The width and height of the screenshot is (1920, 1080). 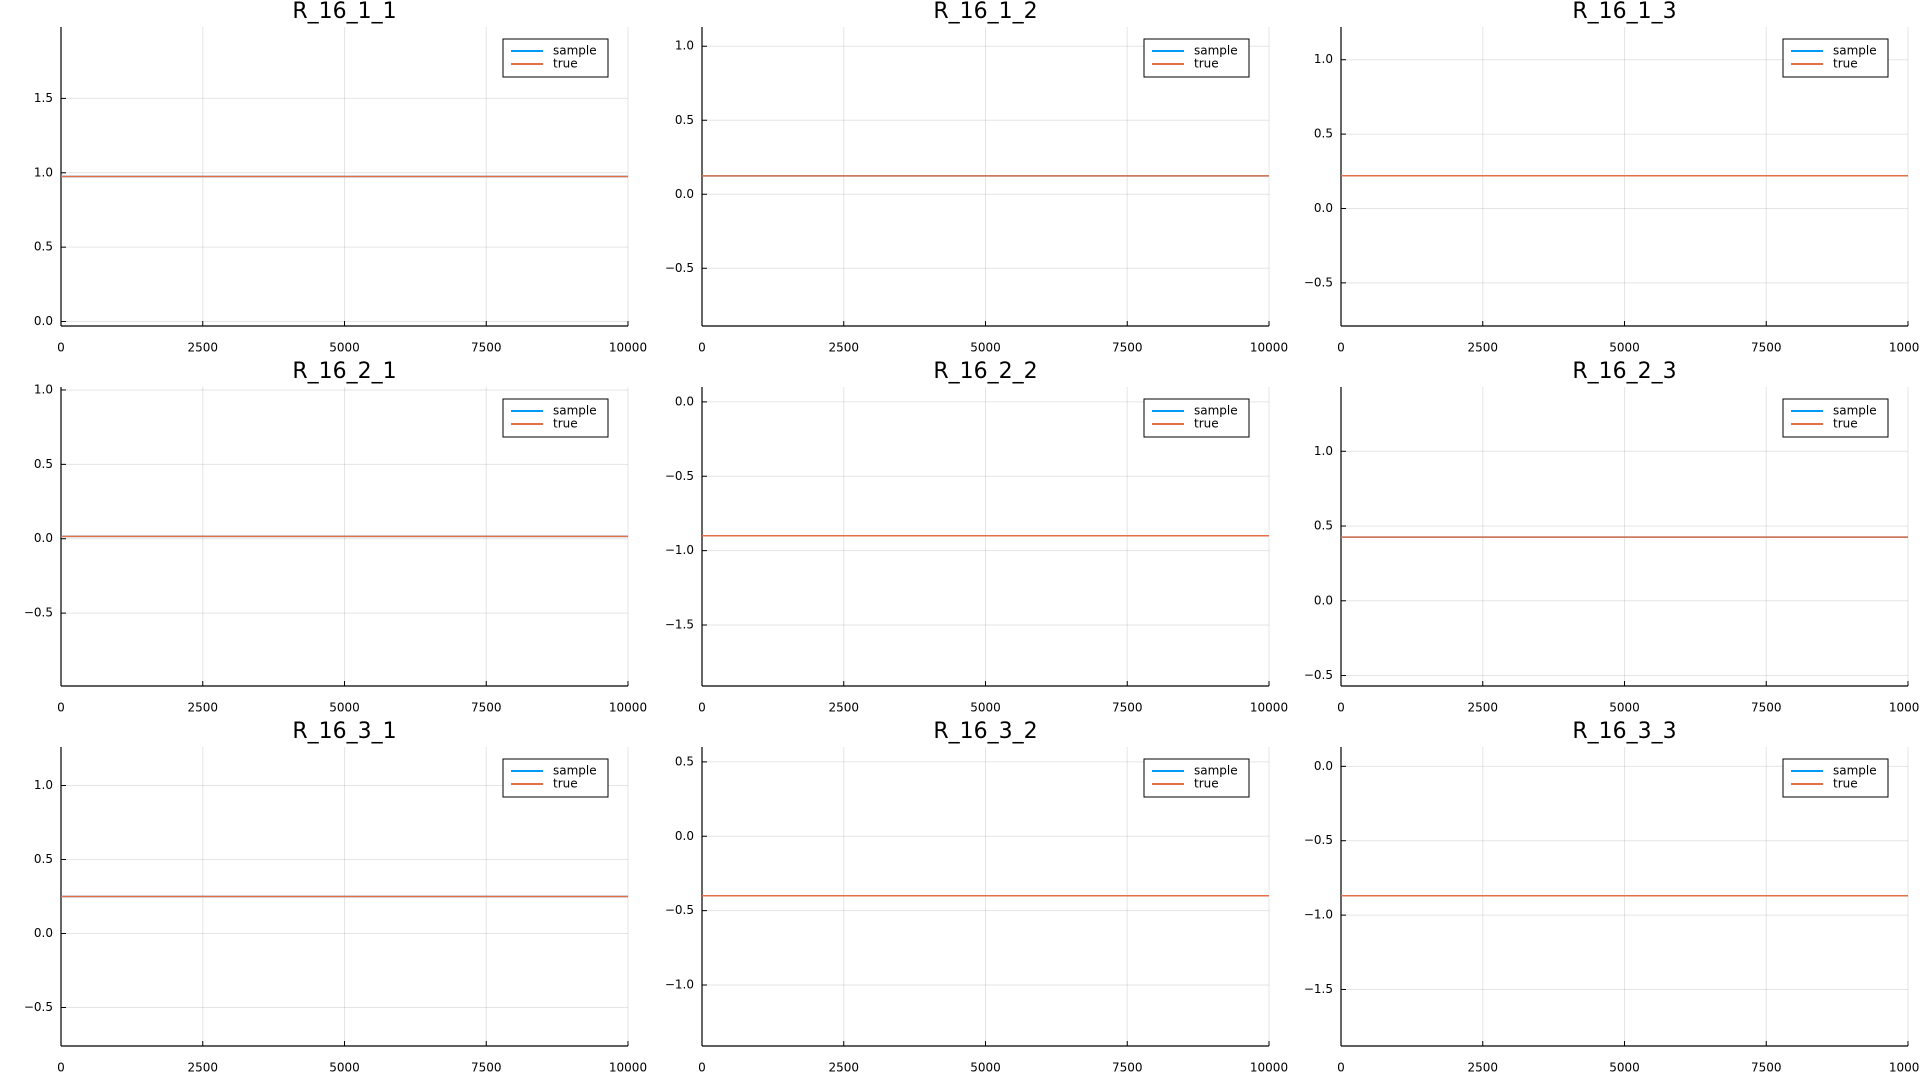 I want to click on chart-title: R_16_1_1, so click(x=344, y=12).